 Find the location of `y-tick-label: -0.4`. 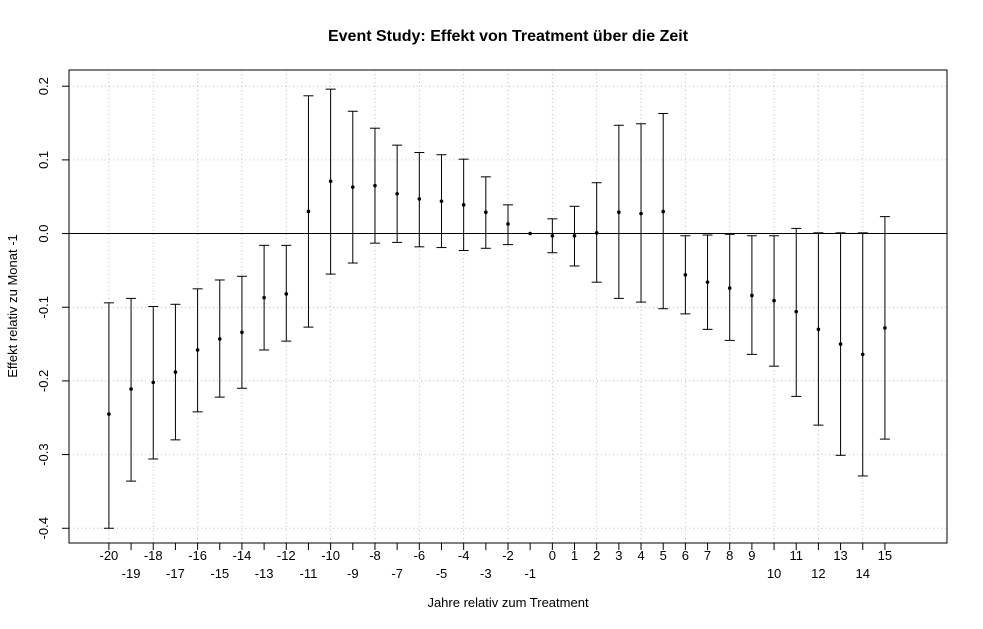

y-tick-label: -0.4 is located at coordinates (43, 528).